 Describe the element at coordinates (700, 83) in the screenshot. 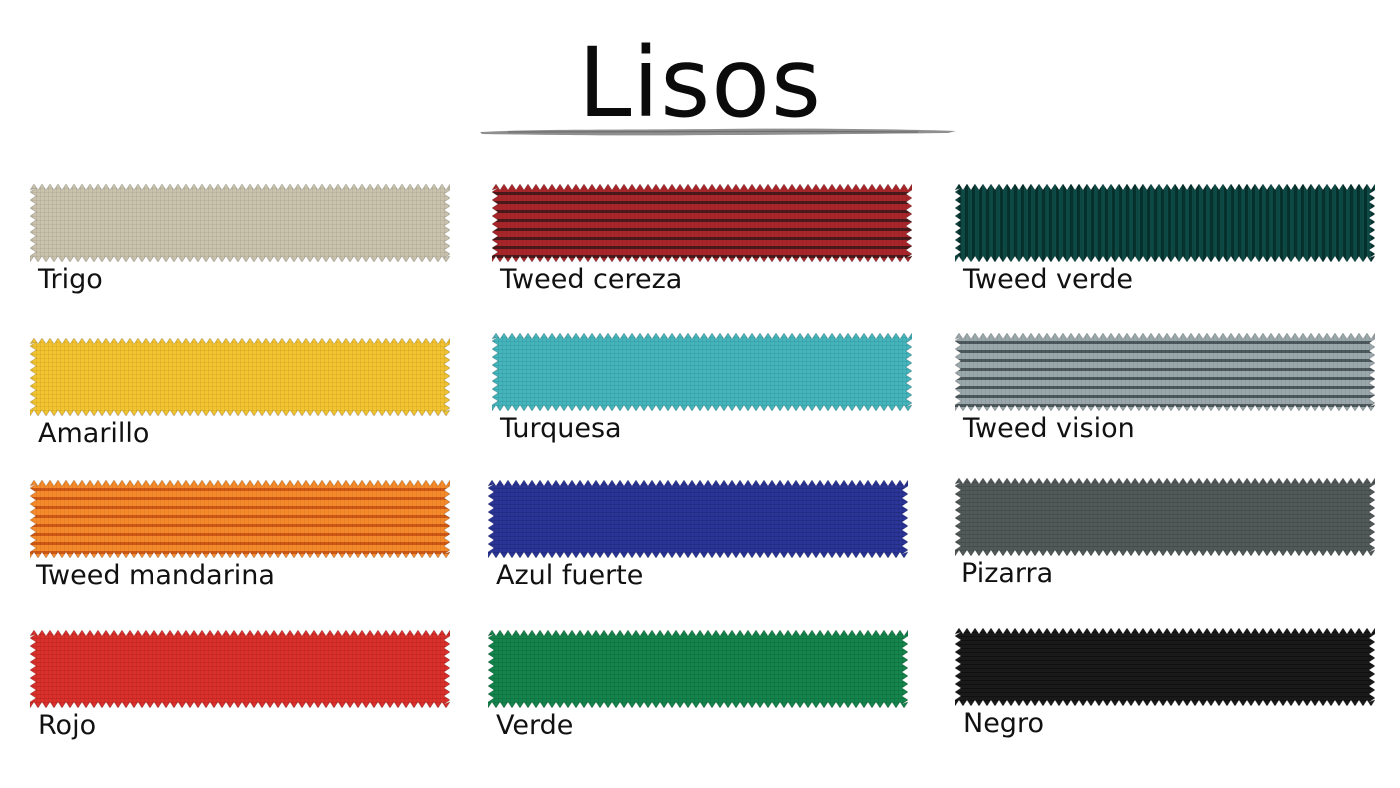

I see `page-title: Lisos` at that location.